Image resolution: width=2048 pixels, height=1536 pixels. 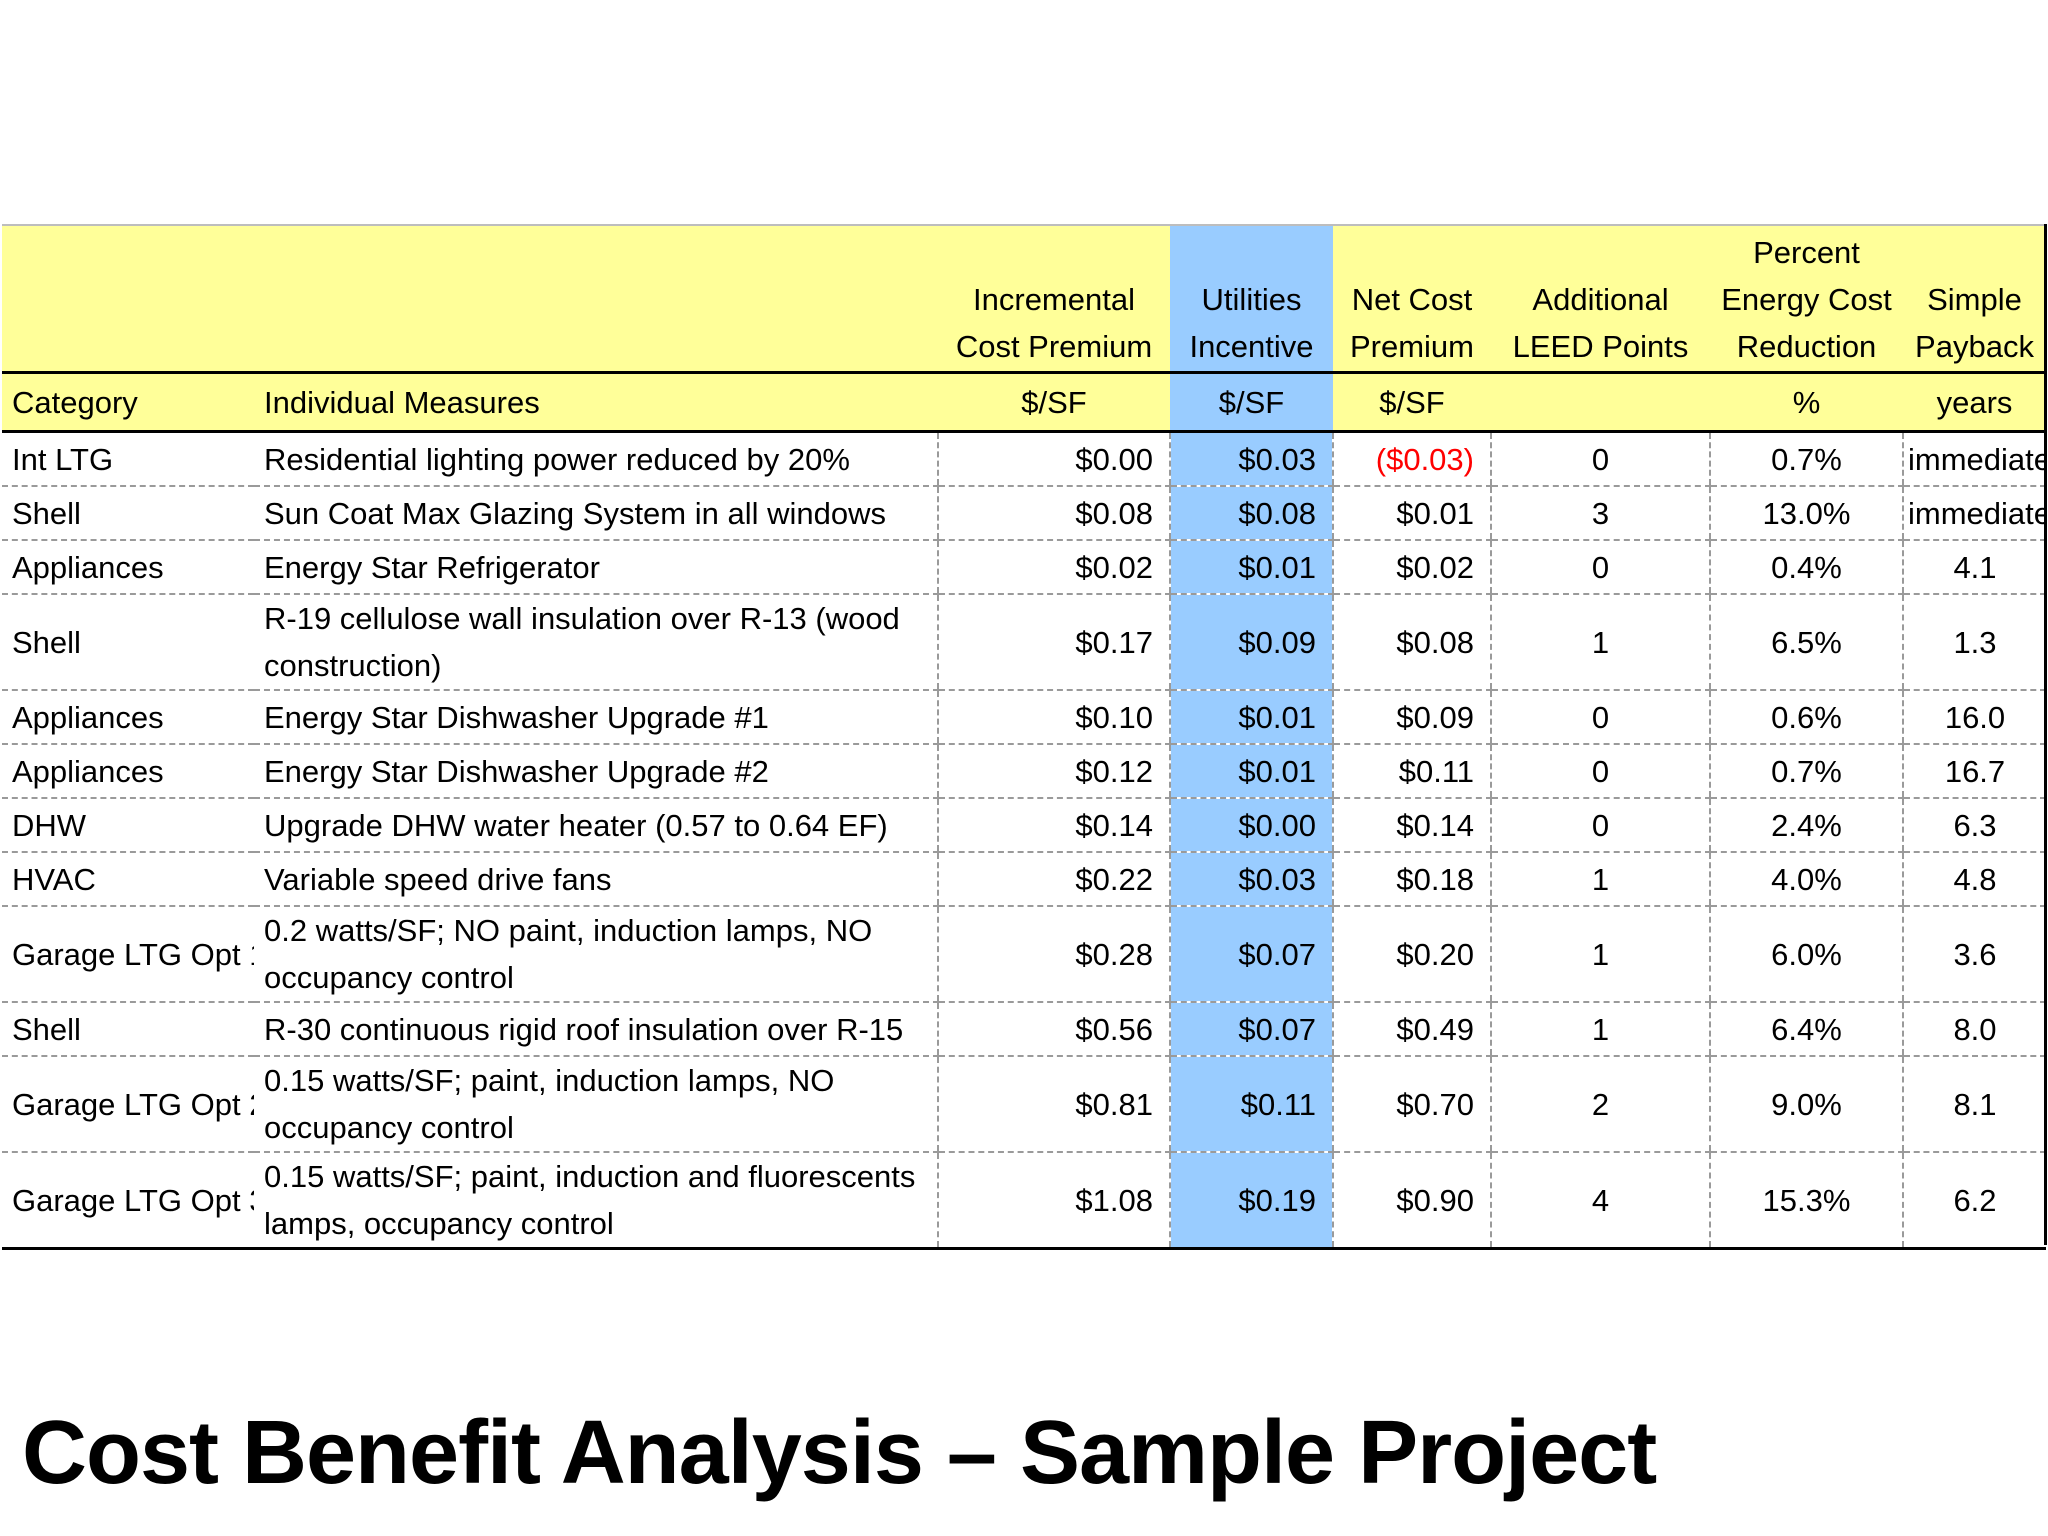 I want to click on header-net-line2: Premium, so click(x=1411, y=346).